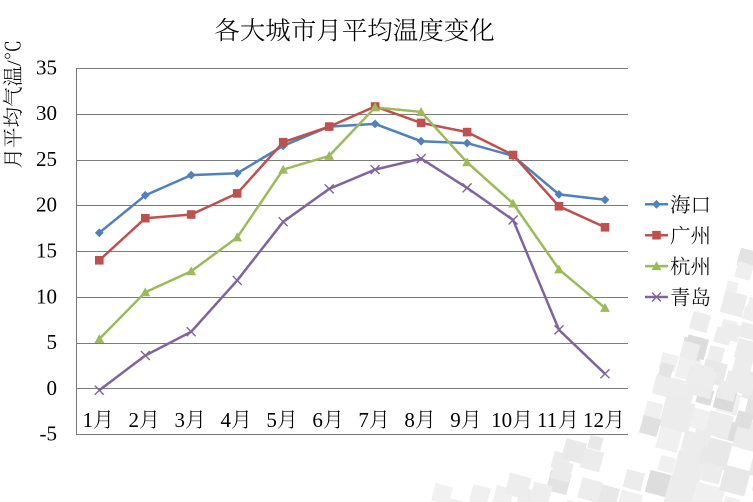  I want to click on svg-text: 6, so click(317, 420).